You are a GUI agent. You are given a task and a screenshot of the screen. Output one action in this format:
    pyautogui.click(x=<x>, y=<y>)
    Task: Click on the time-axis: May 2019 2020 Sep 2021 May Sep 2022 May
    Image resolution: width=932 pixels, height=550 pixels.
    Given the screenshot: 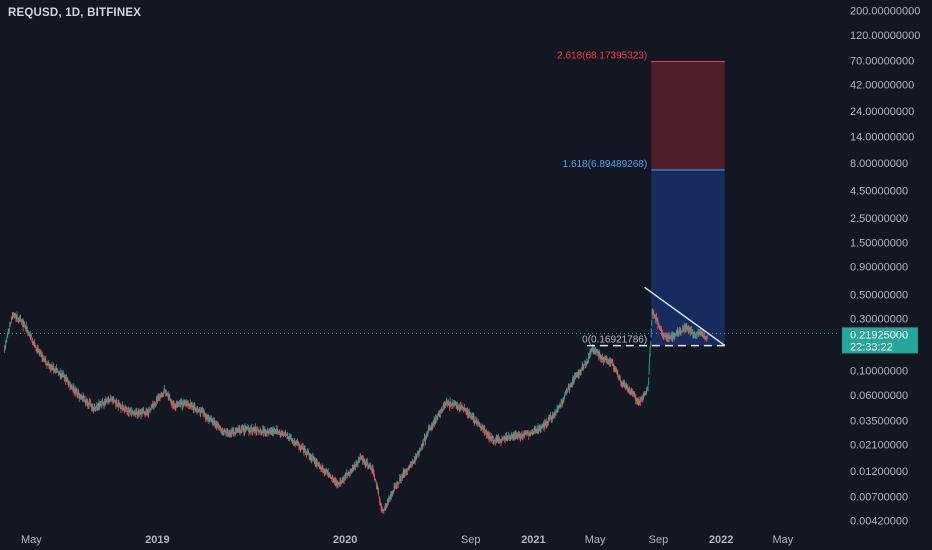 What is the action you would take?
    pyautogui.click(x=407, y=540)
    